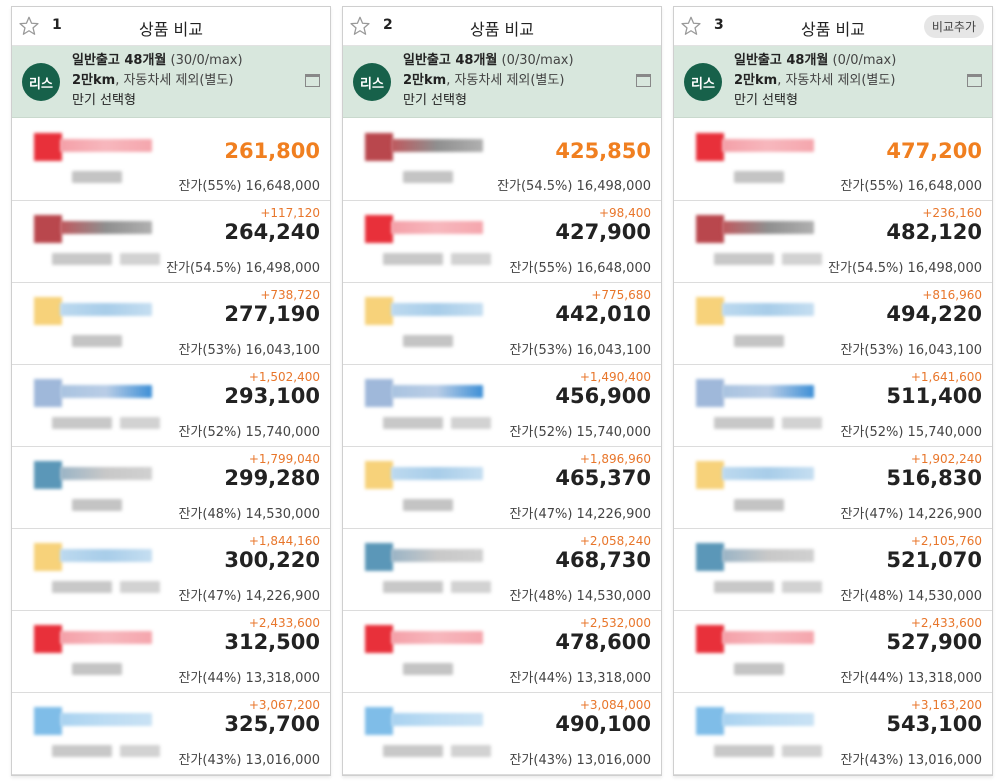  I want to click on monthly-price: 482,120, so click(934, 232).